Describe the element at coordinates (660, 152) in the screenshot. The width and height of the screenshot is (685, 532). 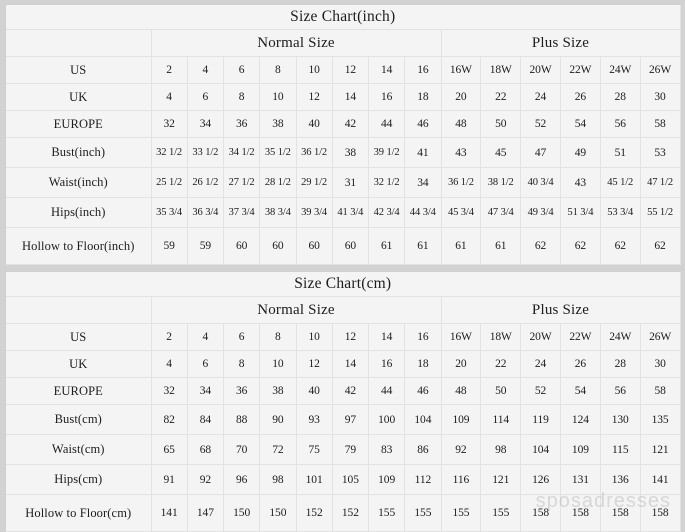
I see `table-cell: 53` at that location.